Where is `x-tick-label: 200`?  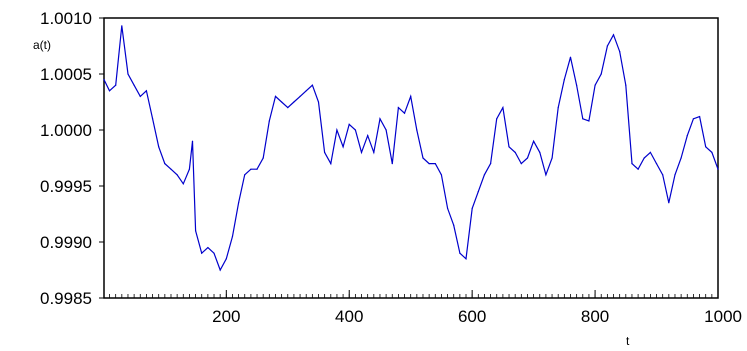
x-tick-label: 200 is located at coordinates (226, 316).